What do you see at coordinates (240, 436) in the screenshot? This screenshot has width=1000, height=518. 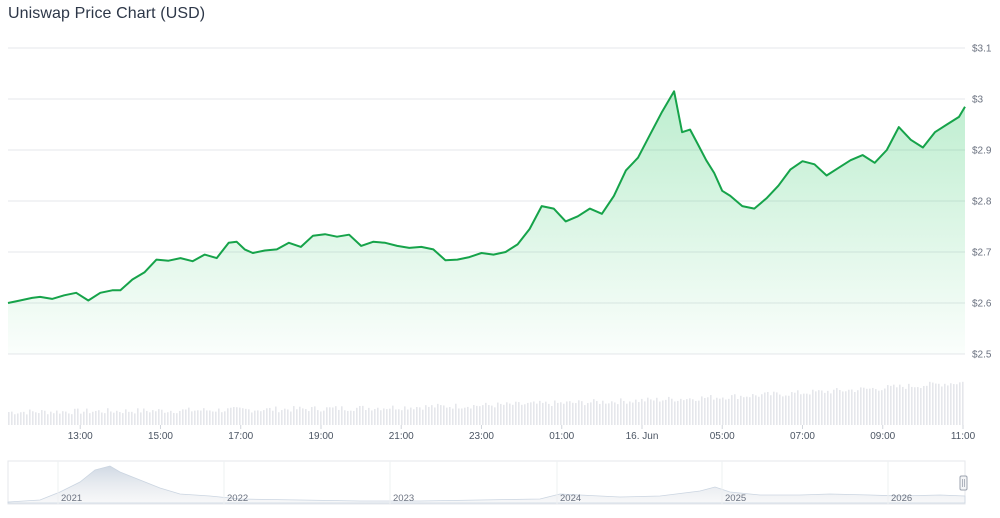 I see `x-tick-label: 17:00` at bounding box center [240, 436].